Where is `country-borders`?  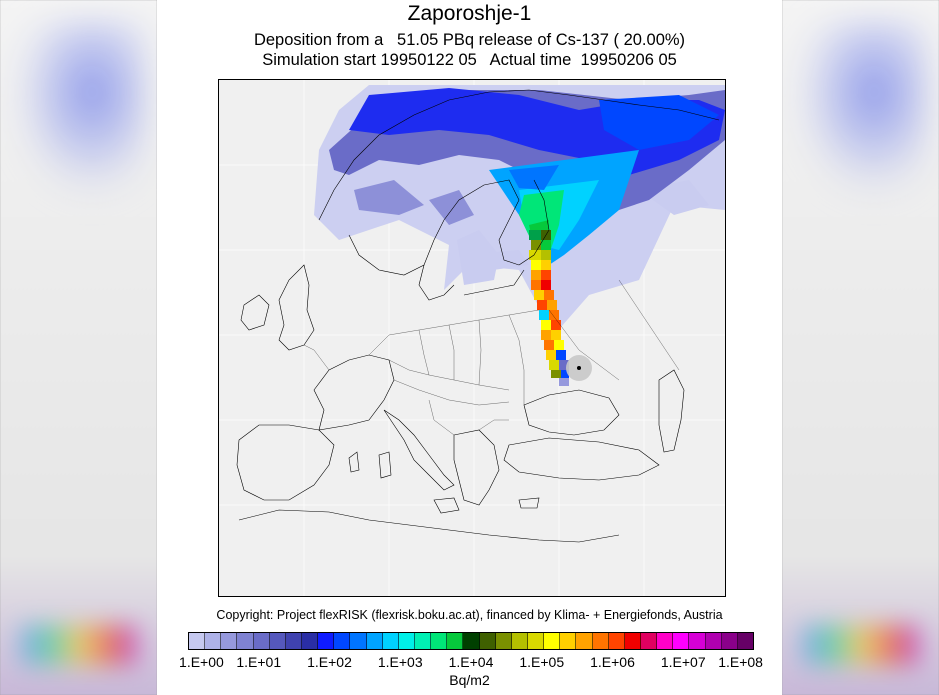 country-borders is located at coordinates (491, 357).